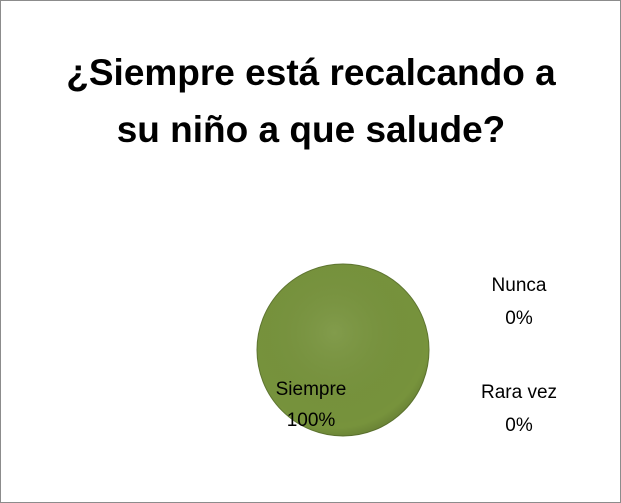 The image size is (621, 503). Describe the element at coordinates (311, 389) in the screenshot. I see `data-label-category: Siempre` at that location.